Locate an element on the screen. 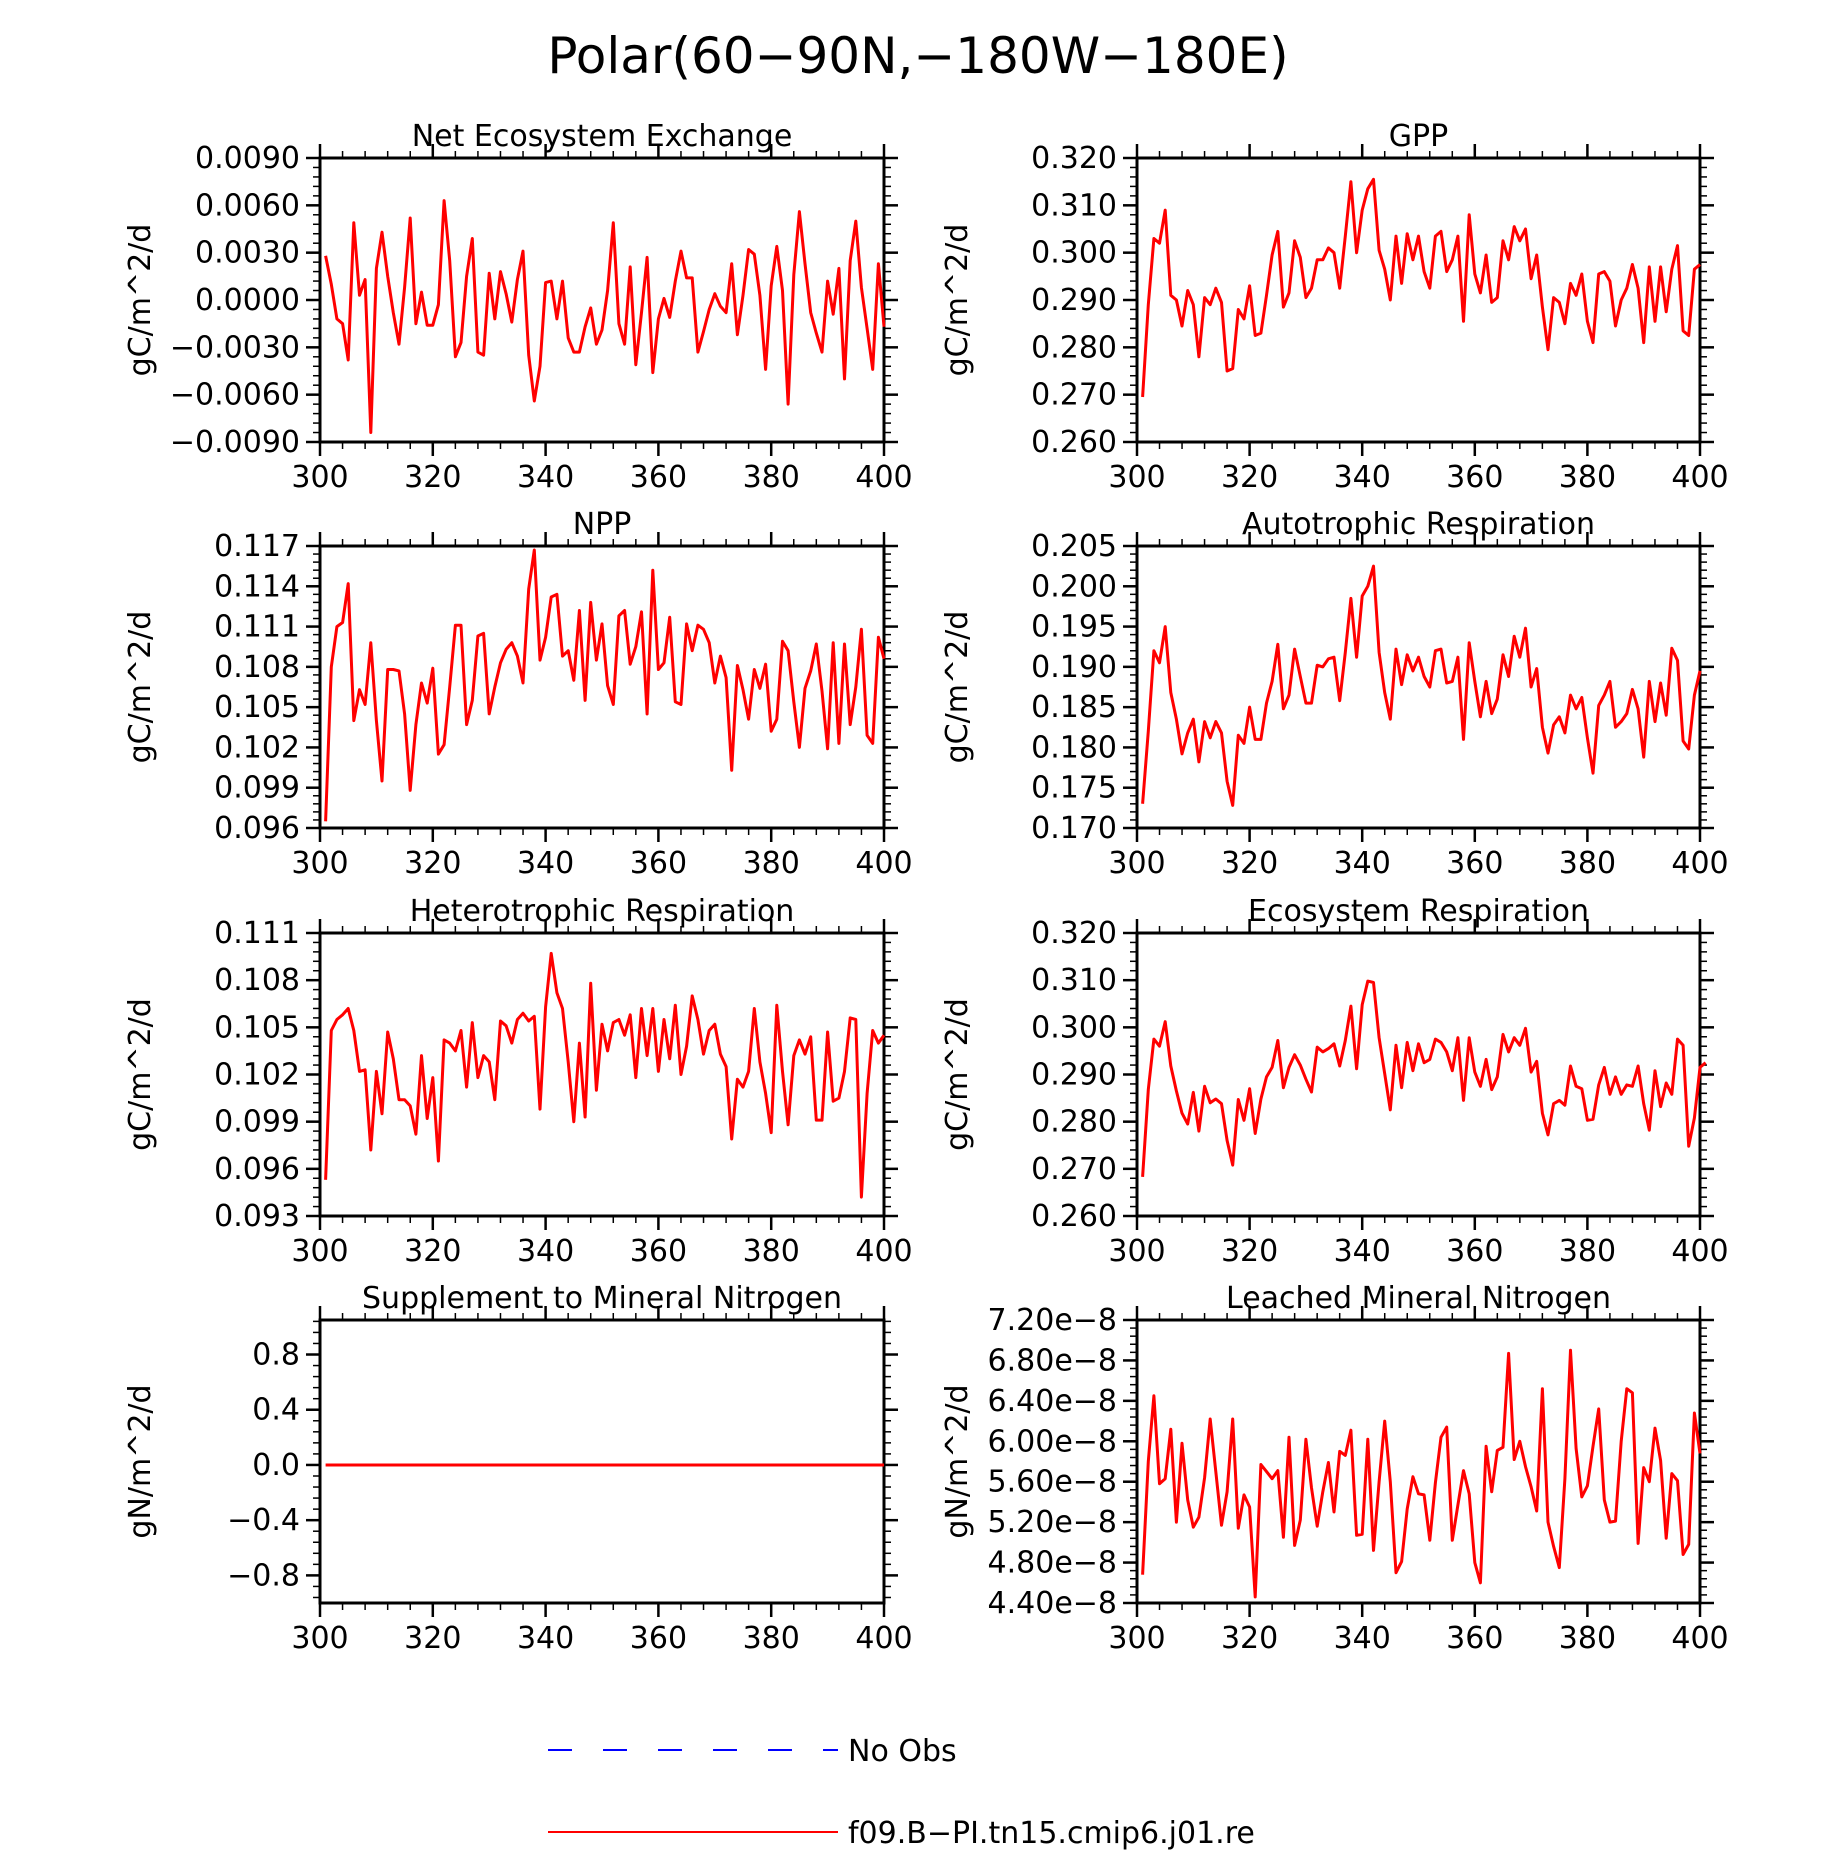 The height and width of the screenshot is (1851, 1836). npp-x-tick-label: 300 is located at coordinates (319, 863).